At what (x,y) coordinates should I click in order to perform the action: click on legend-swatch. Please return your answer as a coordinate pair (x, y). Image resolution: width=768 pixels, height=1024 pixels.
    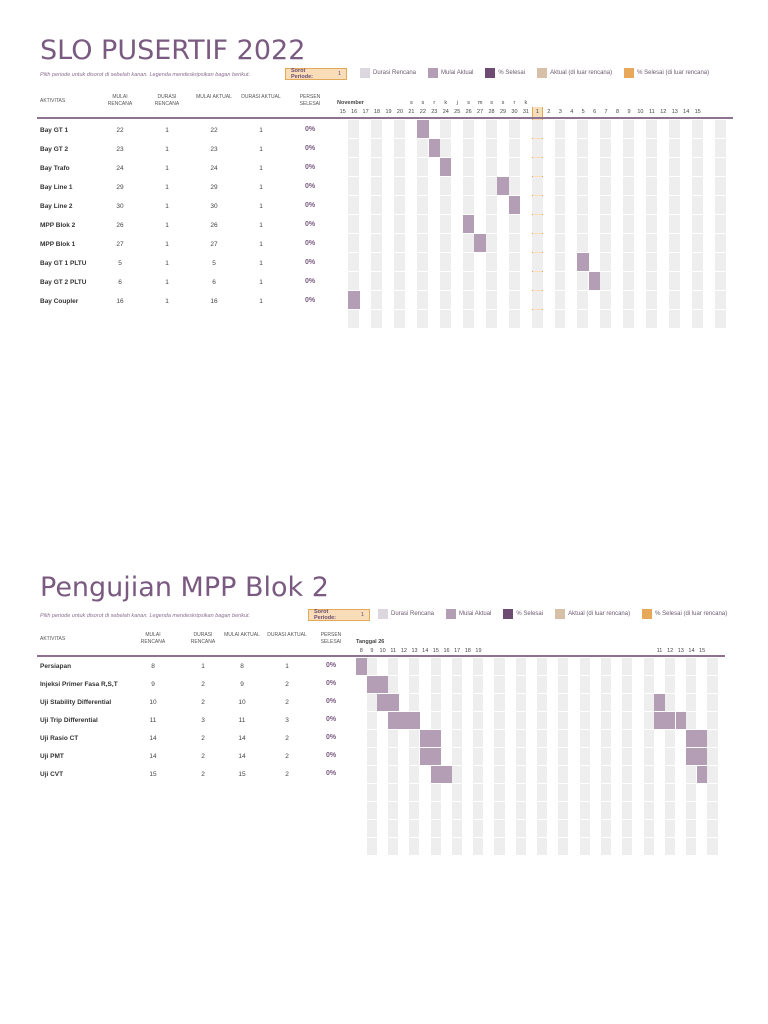
    Looking at the image, I should click on (365, 73).